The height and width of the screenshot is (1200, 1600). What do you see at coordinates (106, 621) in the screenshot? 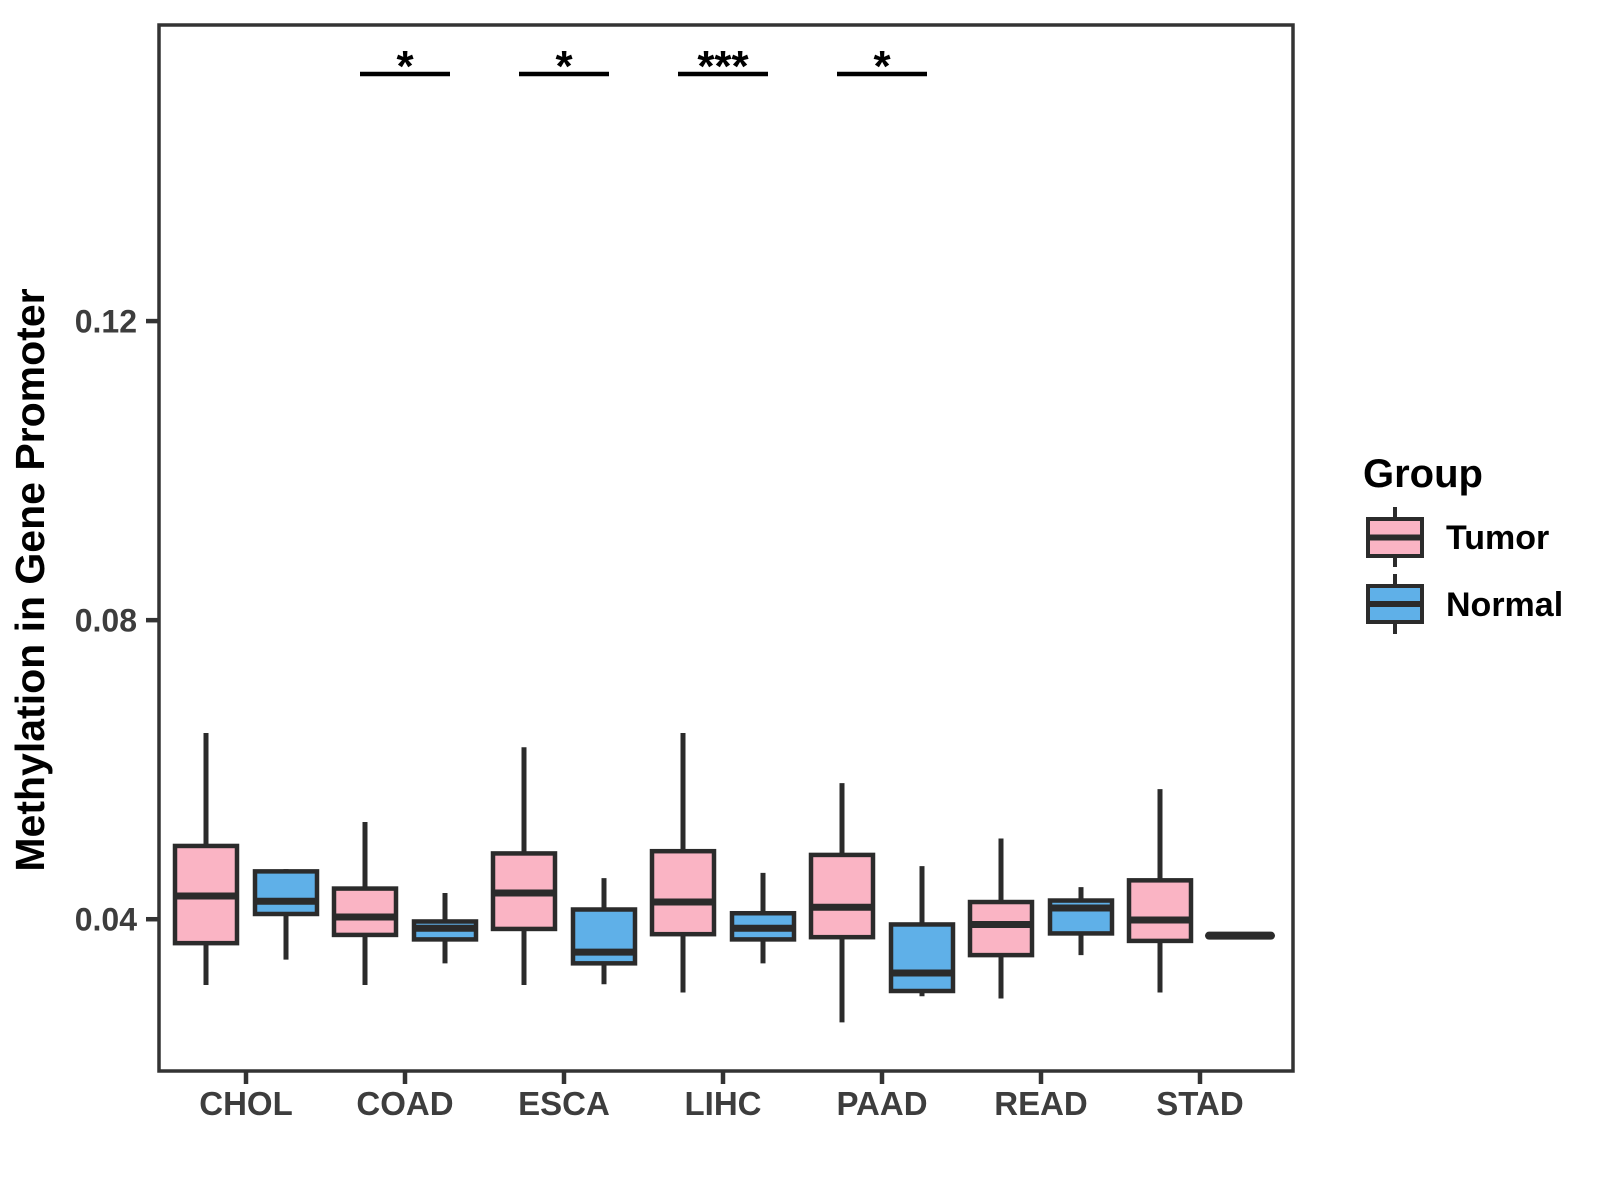
I see `y-tick-label: 0.08` at bounding box center [106, 621].